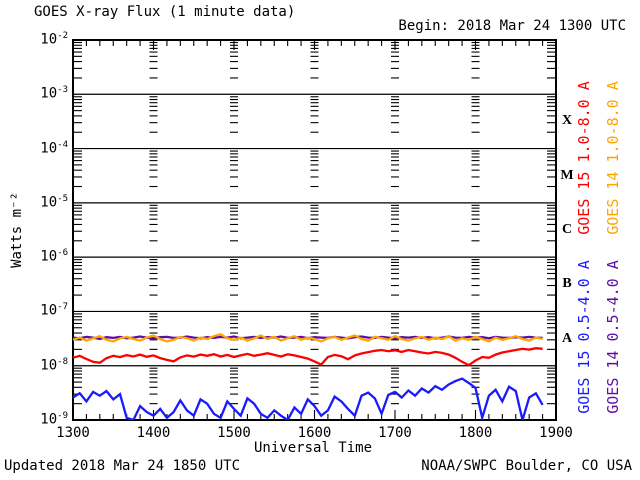 The image size is (640, 480). Describe the element at coordinates (567, 121) in the screenshot. I see `flare-class-label: X` at that location.